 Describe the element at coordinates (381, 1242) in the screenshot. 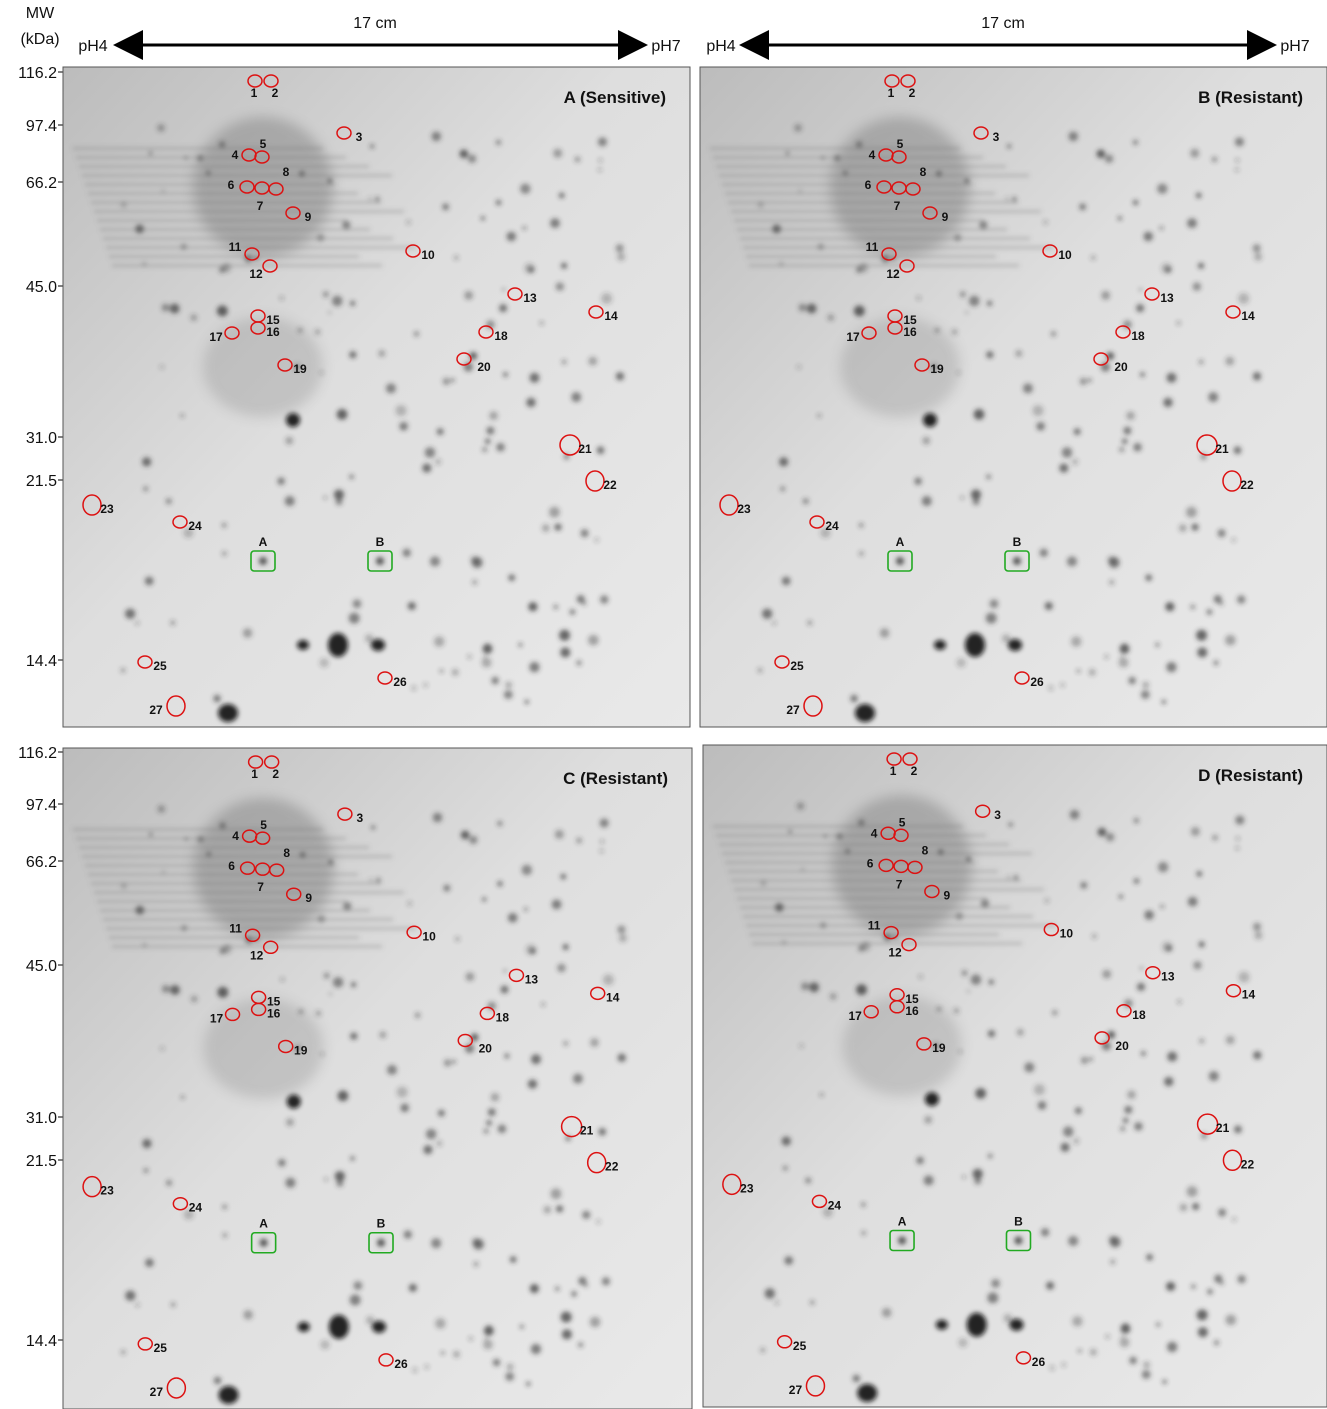

I see `marker-box` at that location.